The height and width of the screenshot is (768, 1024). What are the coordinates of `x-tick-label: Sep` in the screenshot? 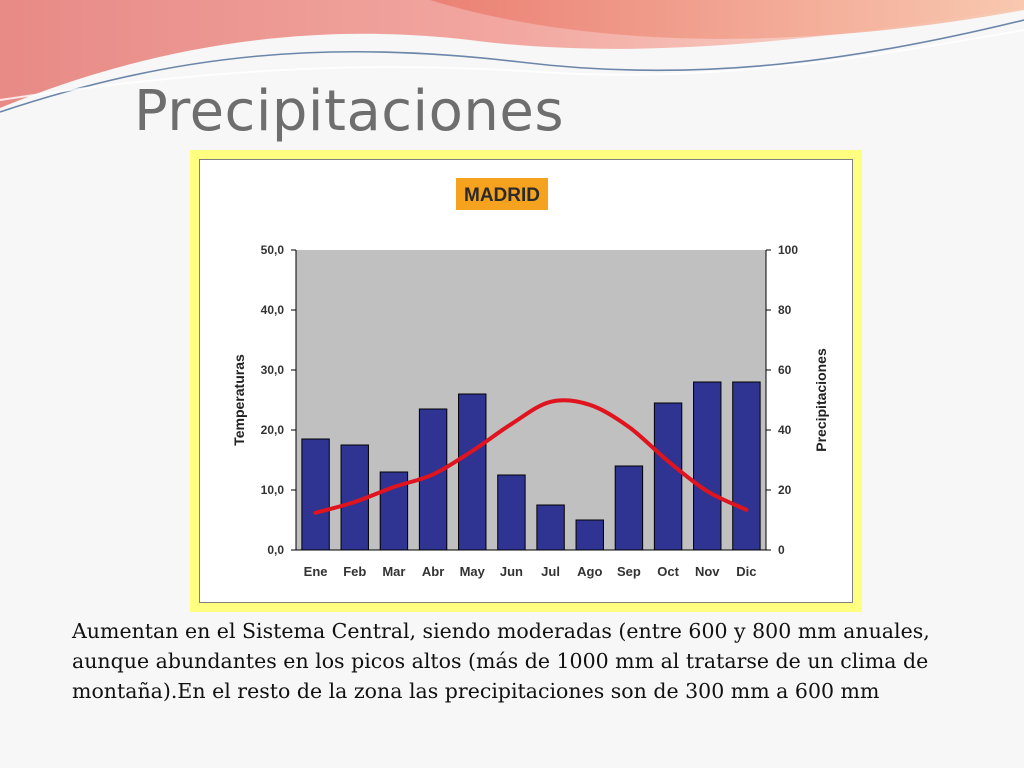 It's located at (629, 571).